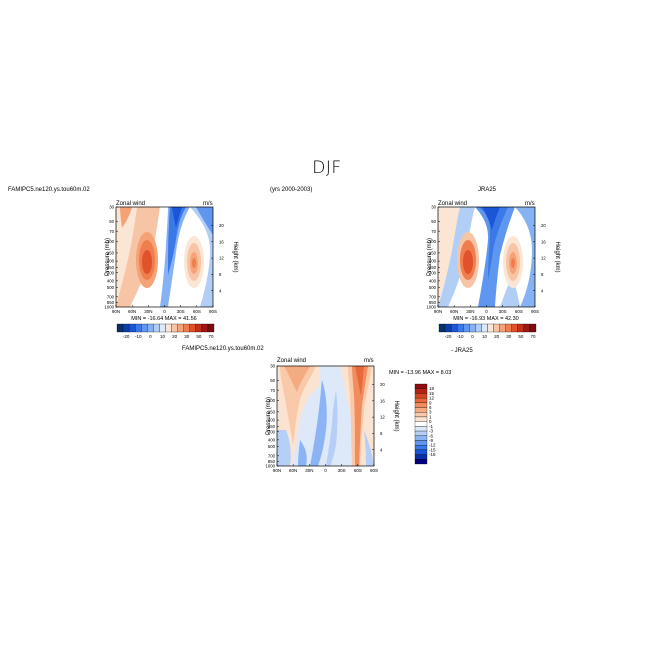 The width and height of the screenshot is (654, 654). What do you see at coordinates (431, 440) in the screenshot?
I see `colorbar-label: -9` at bounding box center [431, 440].